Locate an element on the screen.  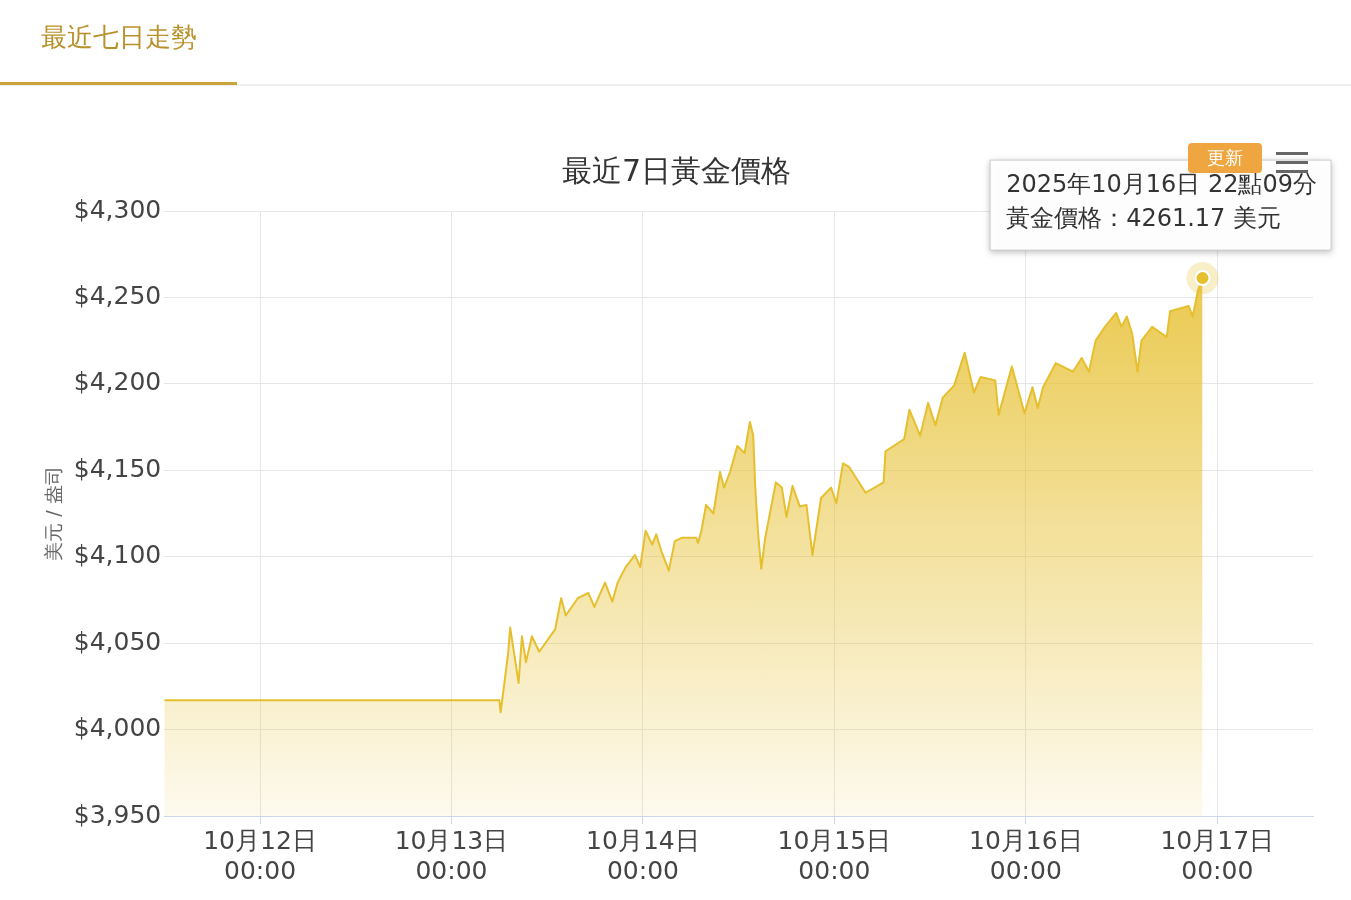
x-tick-label: 10月13日 00:00 is located at coordinates (451, 855).